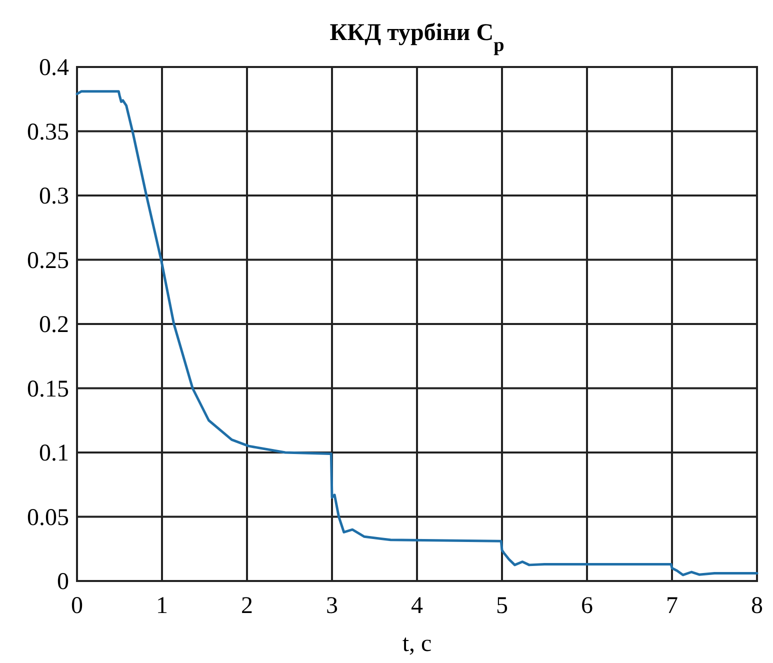  I want to click on chart-title: ККД турбіни C$_{p}$, so click(417, 38).